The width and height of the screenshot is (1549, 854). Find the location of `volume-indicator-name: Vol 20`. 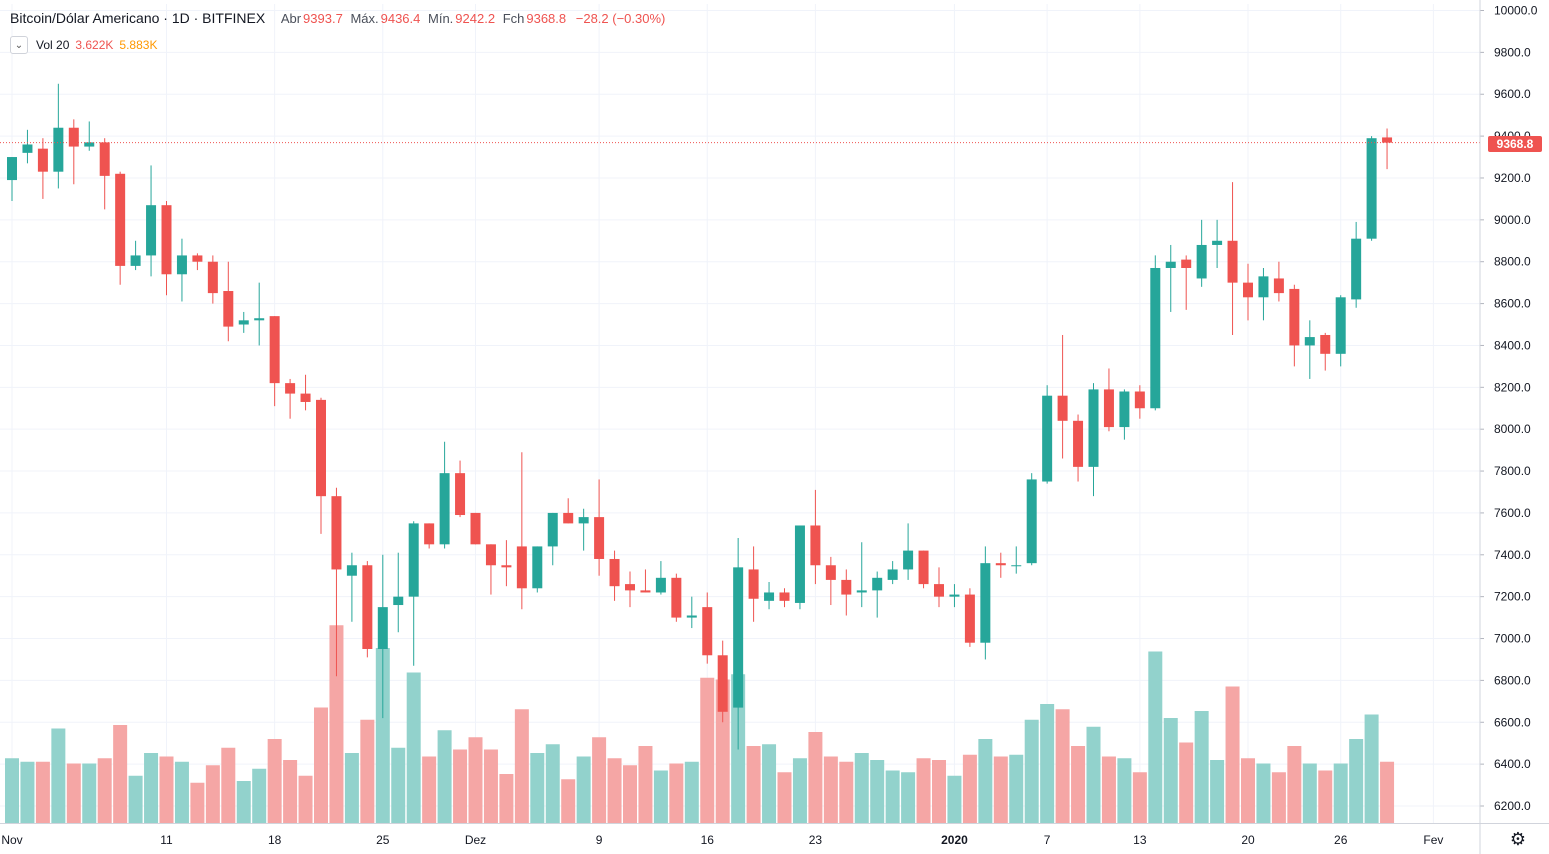

volume-indicator-name: Vol 20 is located at coordinates (53, 45).